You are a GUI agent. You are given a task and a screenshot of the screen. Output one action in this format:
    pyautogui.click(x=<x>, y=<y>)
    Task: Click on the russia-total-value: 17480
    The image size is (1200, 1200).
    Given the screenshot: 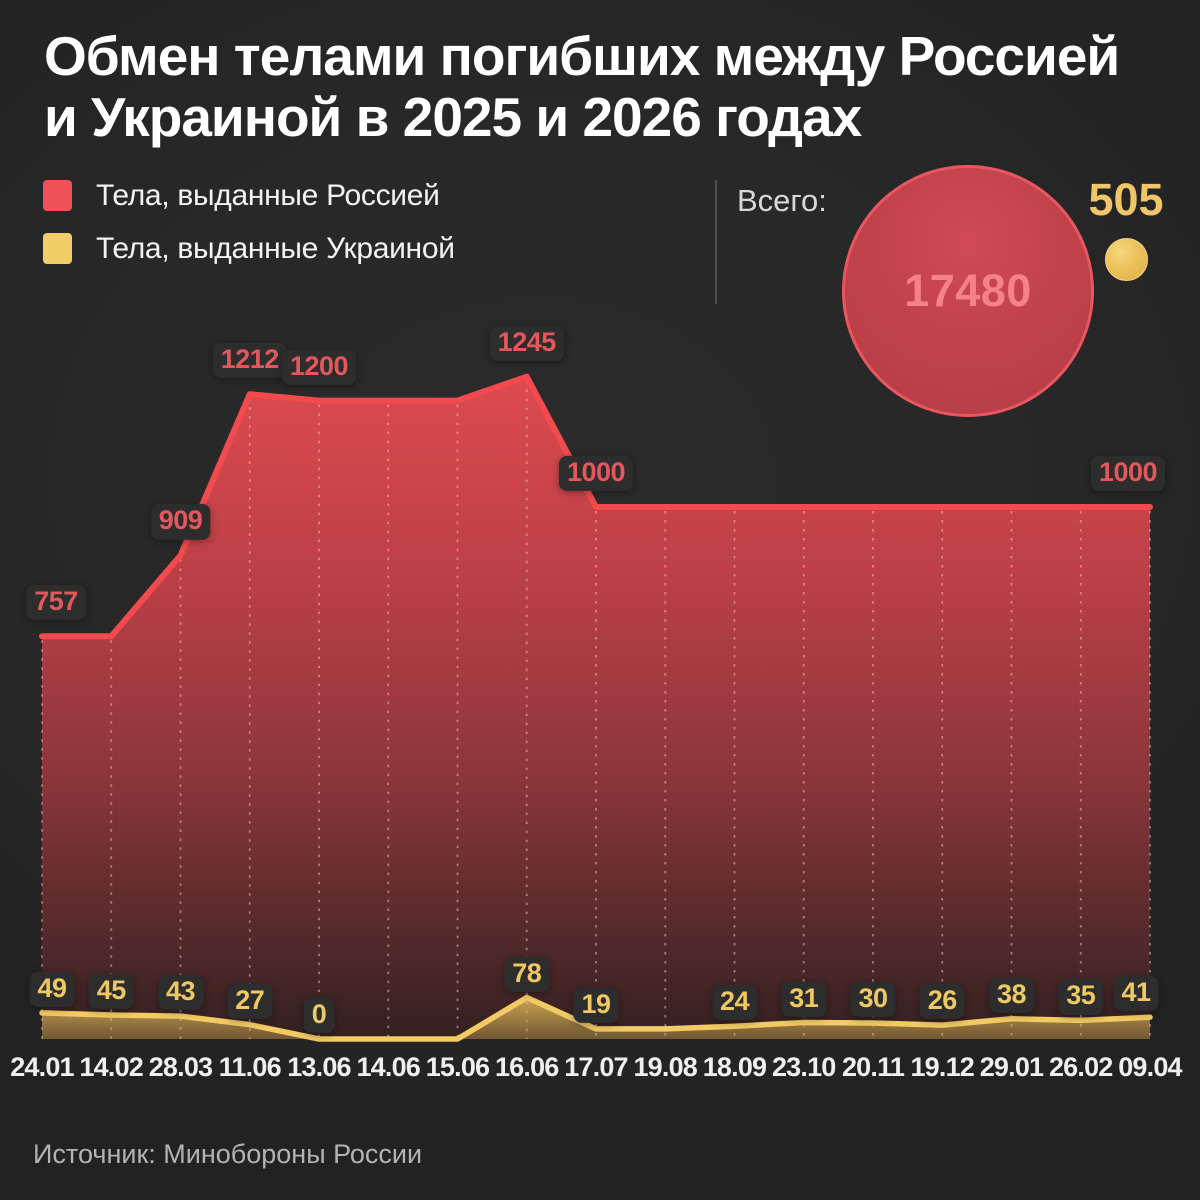 What is the action you would take?
    pyautogui.click(x=968, y=290)
    